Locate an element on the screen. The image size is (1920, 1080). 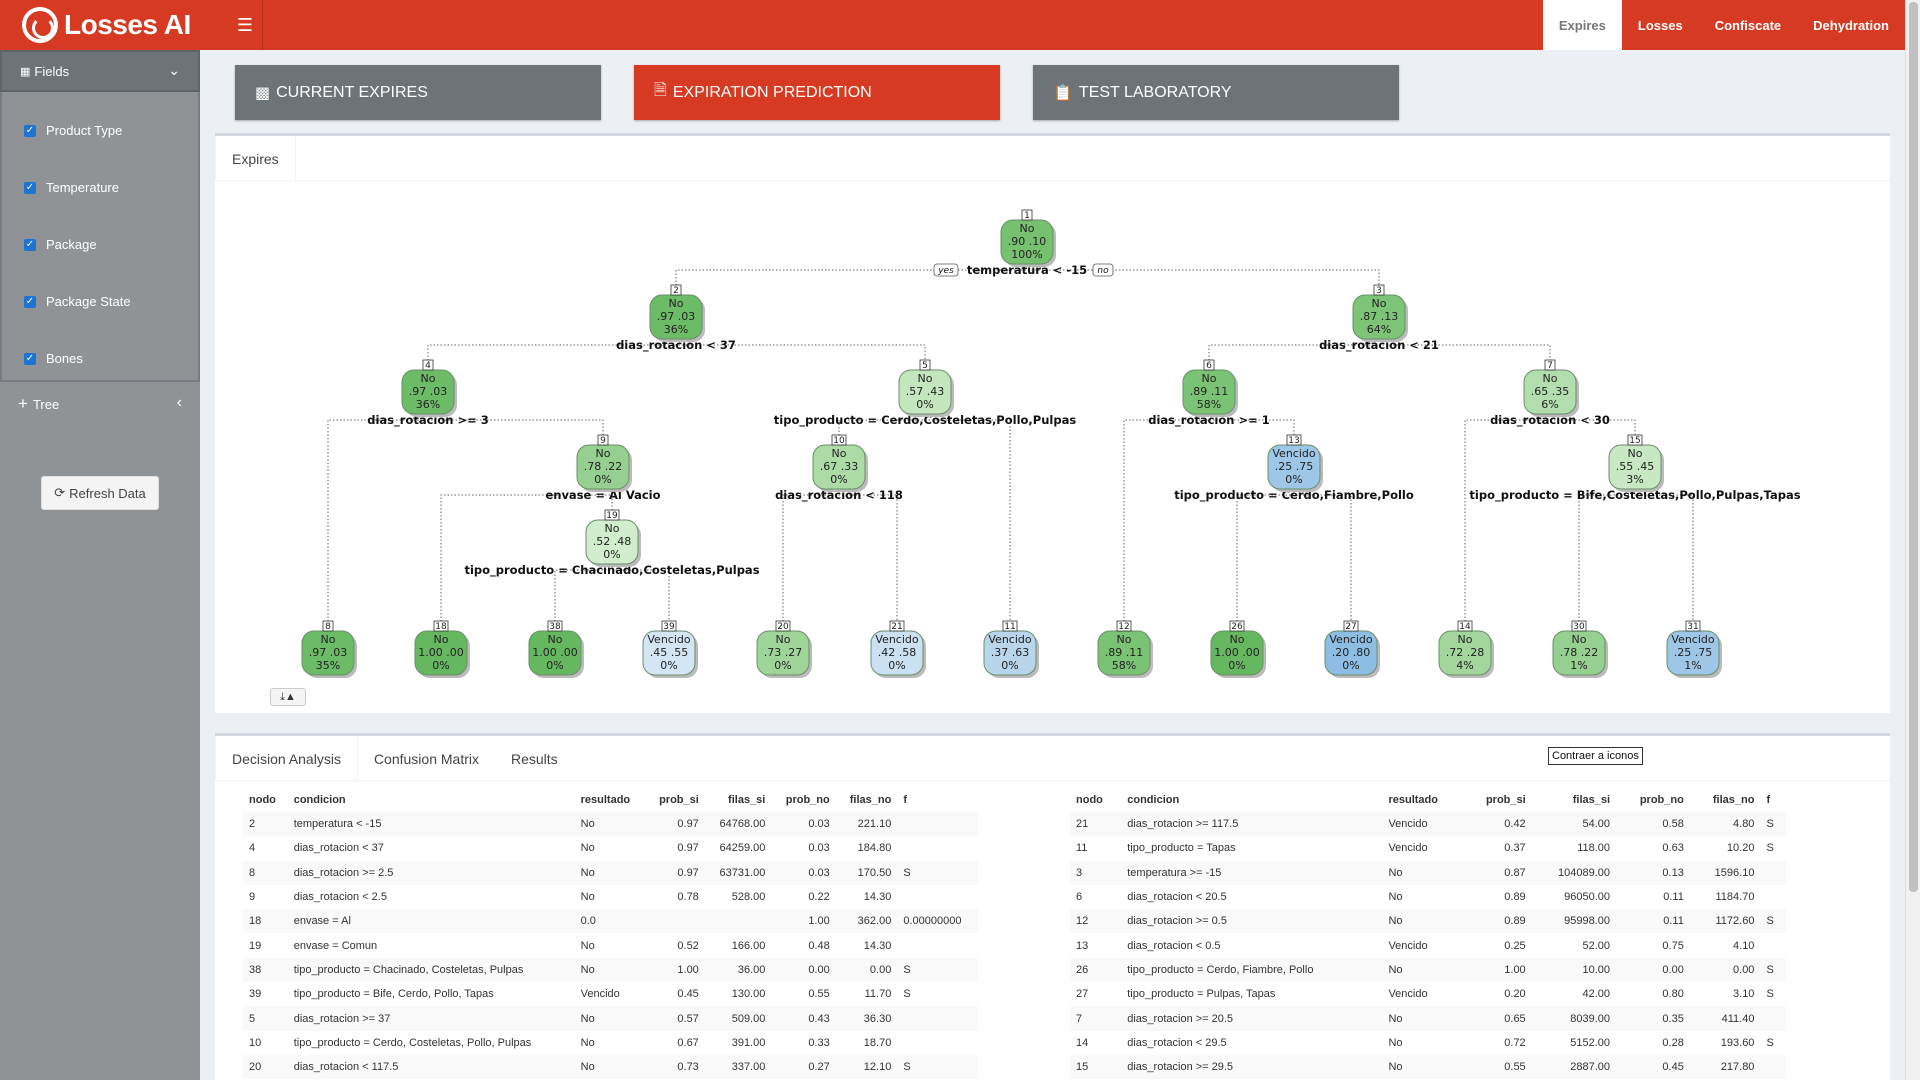
field-checkbox-item: ✓ Package State is located at coordinates (100, 301).